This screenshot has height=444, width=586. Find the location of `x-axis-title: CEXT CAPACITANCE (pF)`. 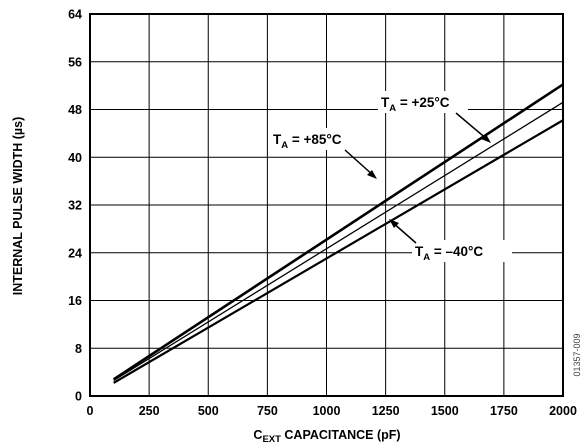

x-axis-title: CEXT CAPACITANCE (pF) is located at coordinates (326, 436).